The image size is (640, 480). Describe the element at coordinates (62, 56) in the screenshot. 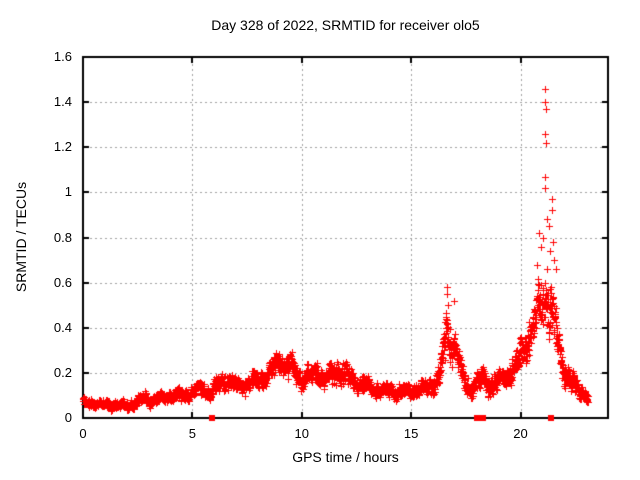

I see `y-tick-label: 1.6` at that location.